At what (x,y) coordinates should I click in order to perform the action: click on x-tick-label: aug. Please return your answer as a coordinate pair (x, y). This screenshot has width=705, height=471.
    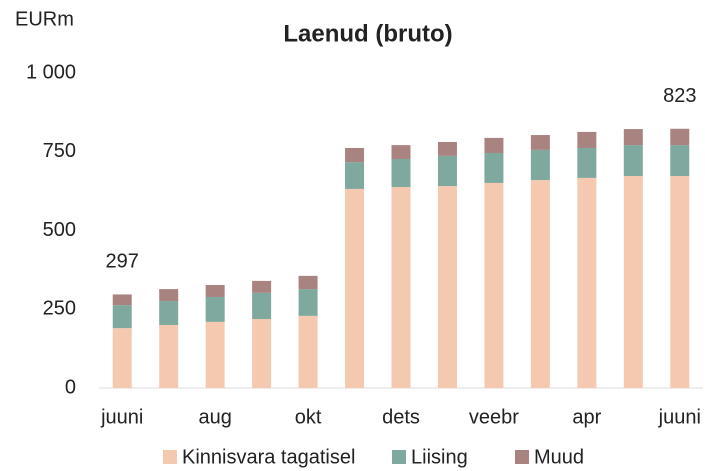
    Looking at the image, I should click on (214, 417).